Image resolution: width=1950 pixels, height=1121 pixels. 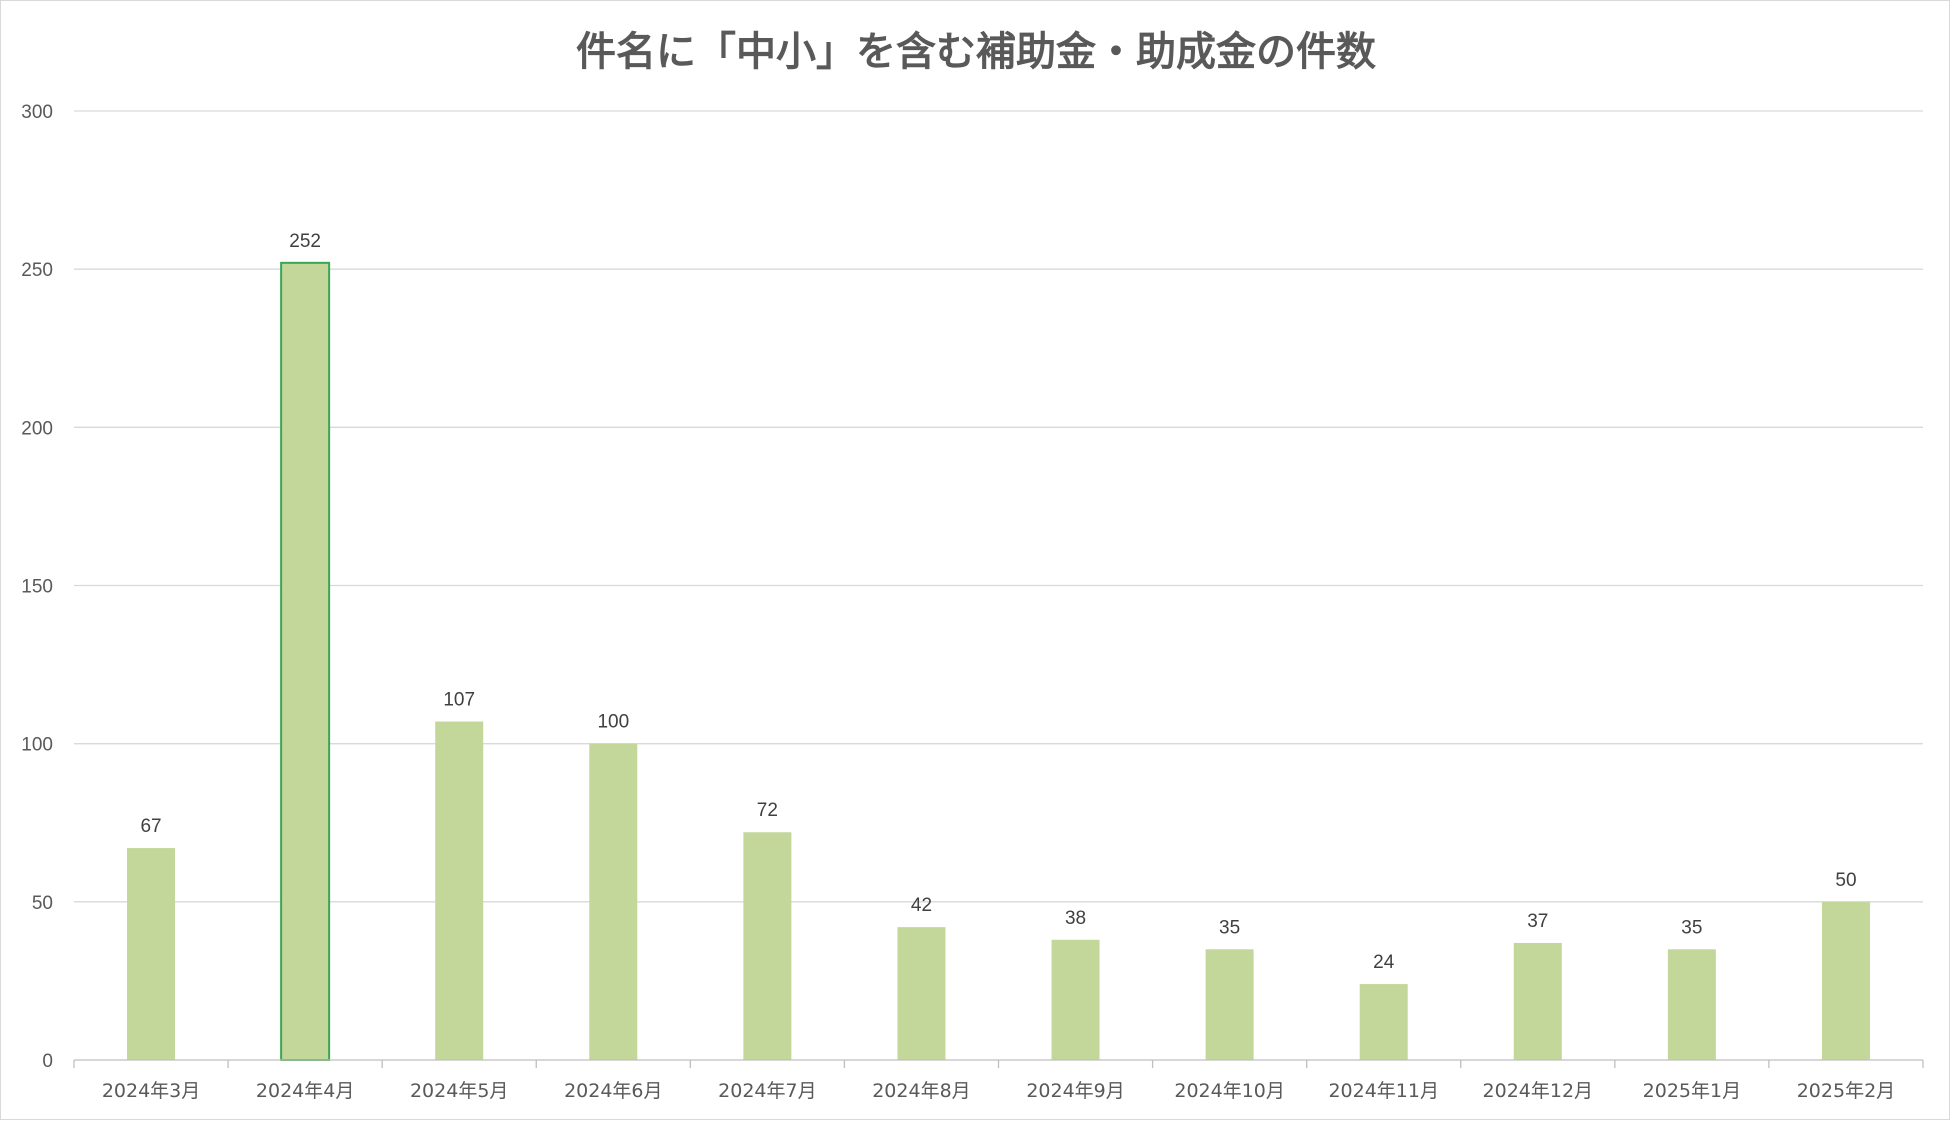 I want to click on y-tick-label-50: 50, so click(x=42, y=903).